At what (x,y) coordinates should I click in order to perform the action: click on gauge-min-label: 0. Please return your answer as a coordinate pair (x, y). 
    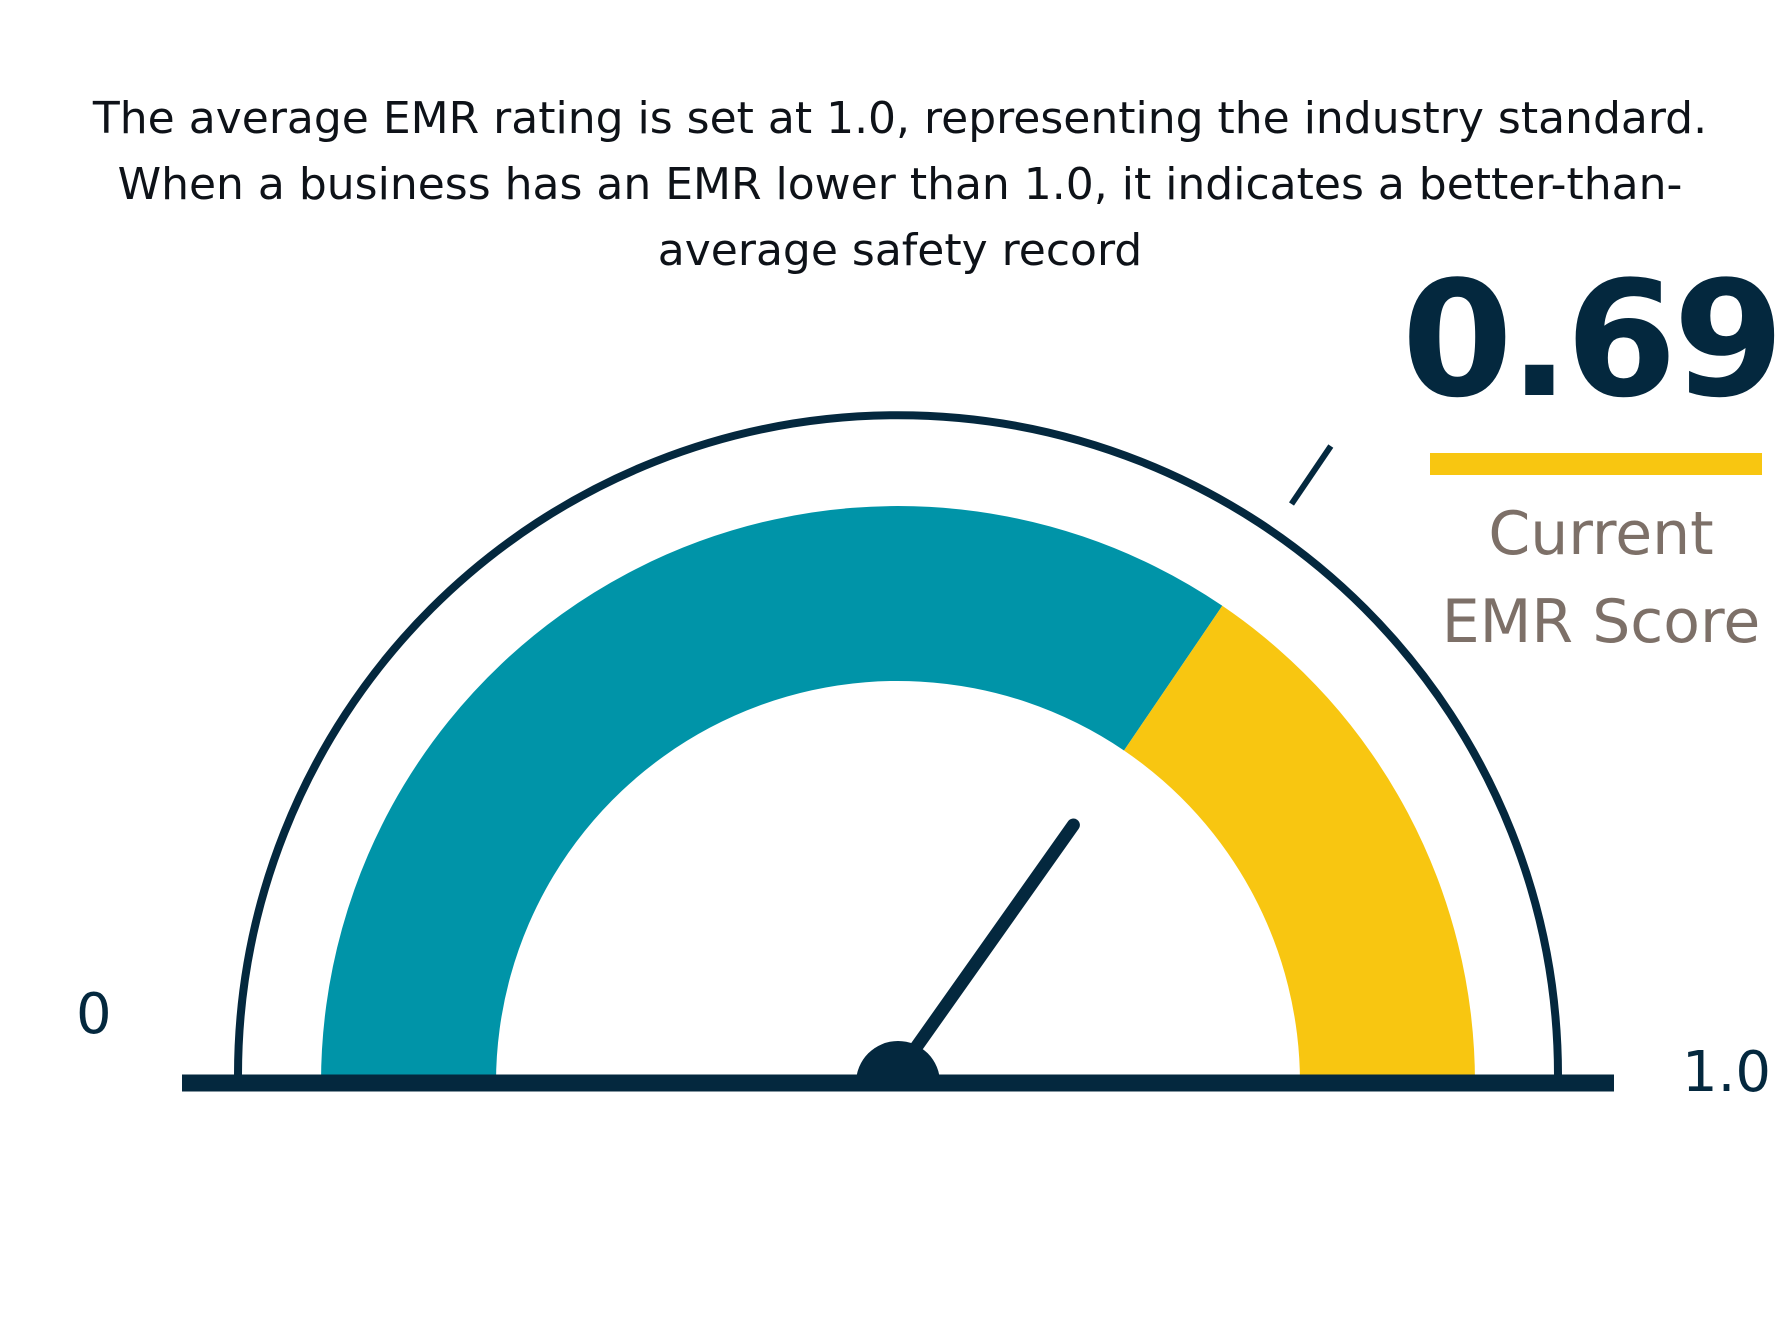
    Looking at the image, I should click on (94, 1014).